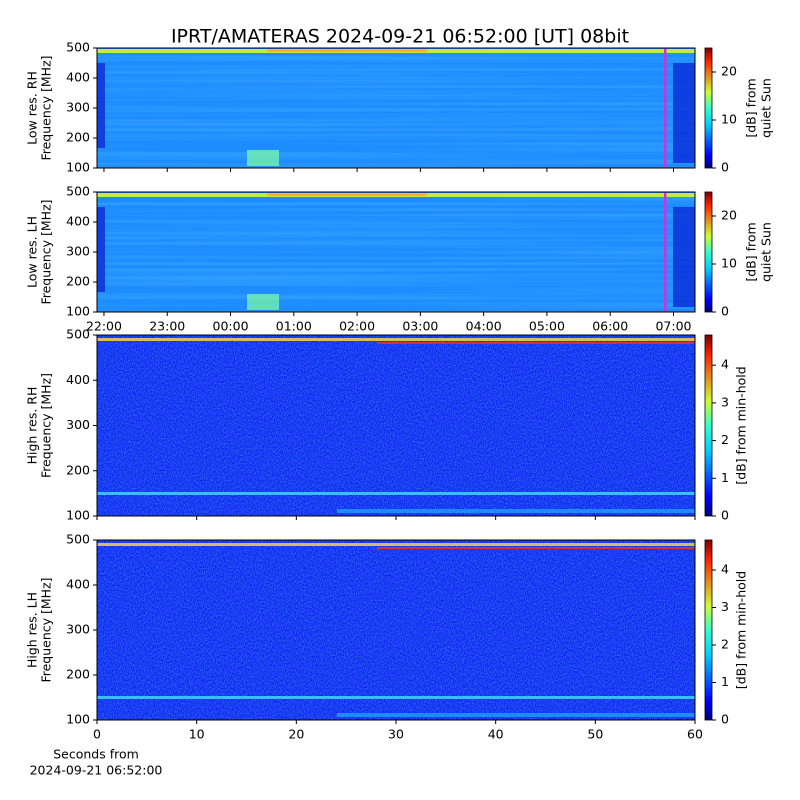 This screenshot has height=800, width=800. I want to click on x-axis-label: 2024-09-21 06:52:00, so click(96, 770).